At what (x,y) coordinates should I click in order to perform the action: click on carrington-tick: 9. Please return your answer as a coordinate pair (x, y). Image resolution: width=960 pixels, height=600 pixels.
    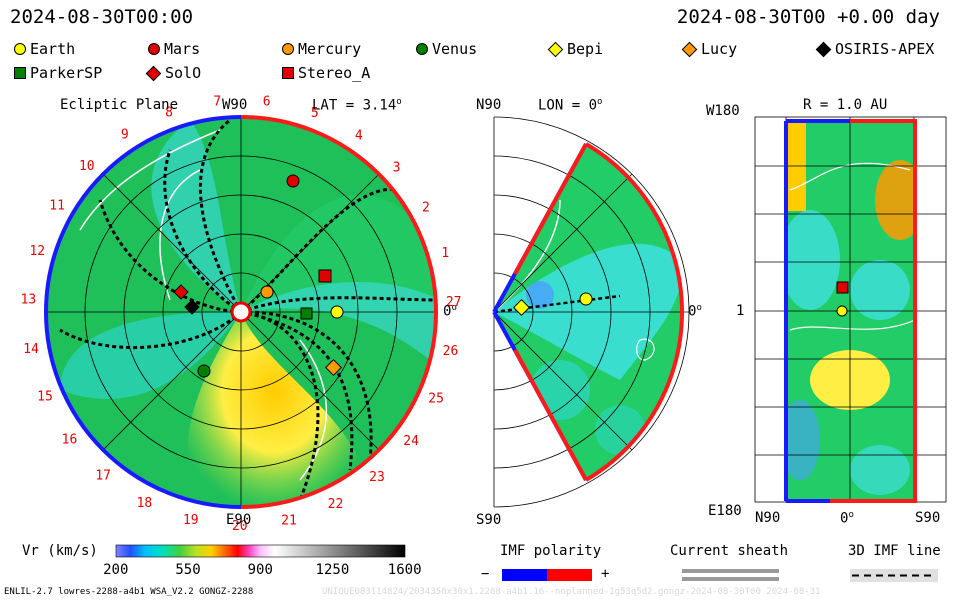
    Looking at the image, I should click on (125, 135).